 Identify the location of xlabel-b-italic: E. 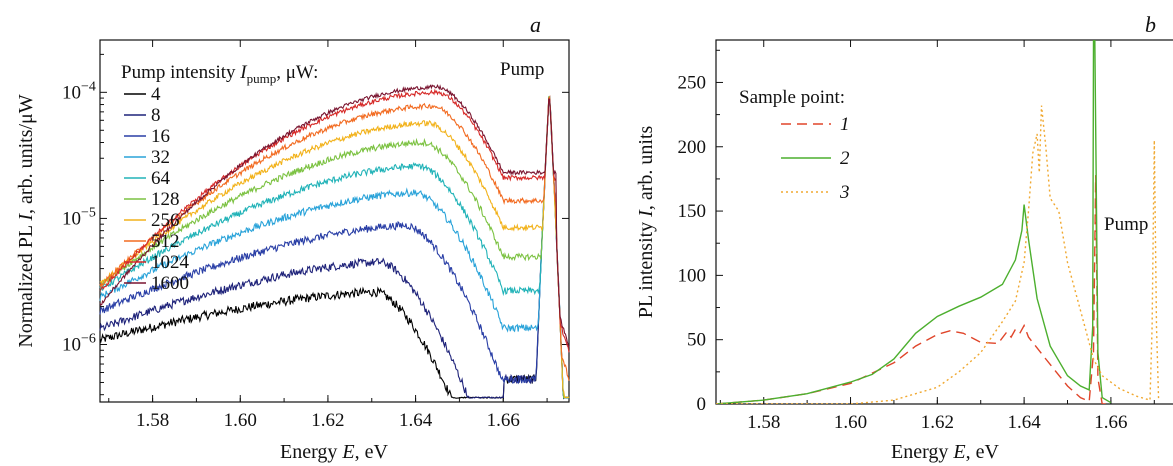
(958, 452).